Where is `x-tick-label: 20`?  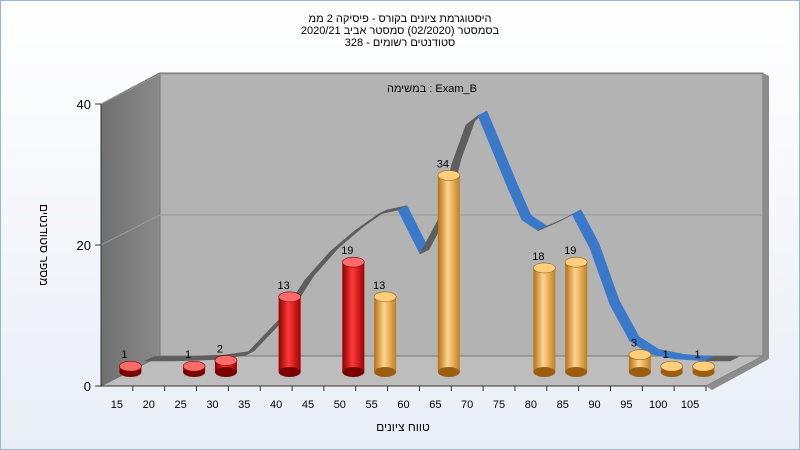
x-tick-label: 20 is located at coordinates (149, 405).